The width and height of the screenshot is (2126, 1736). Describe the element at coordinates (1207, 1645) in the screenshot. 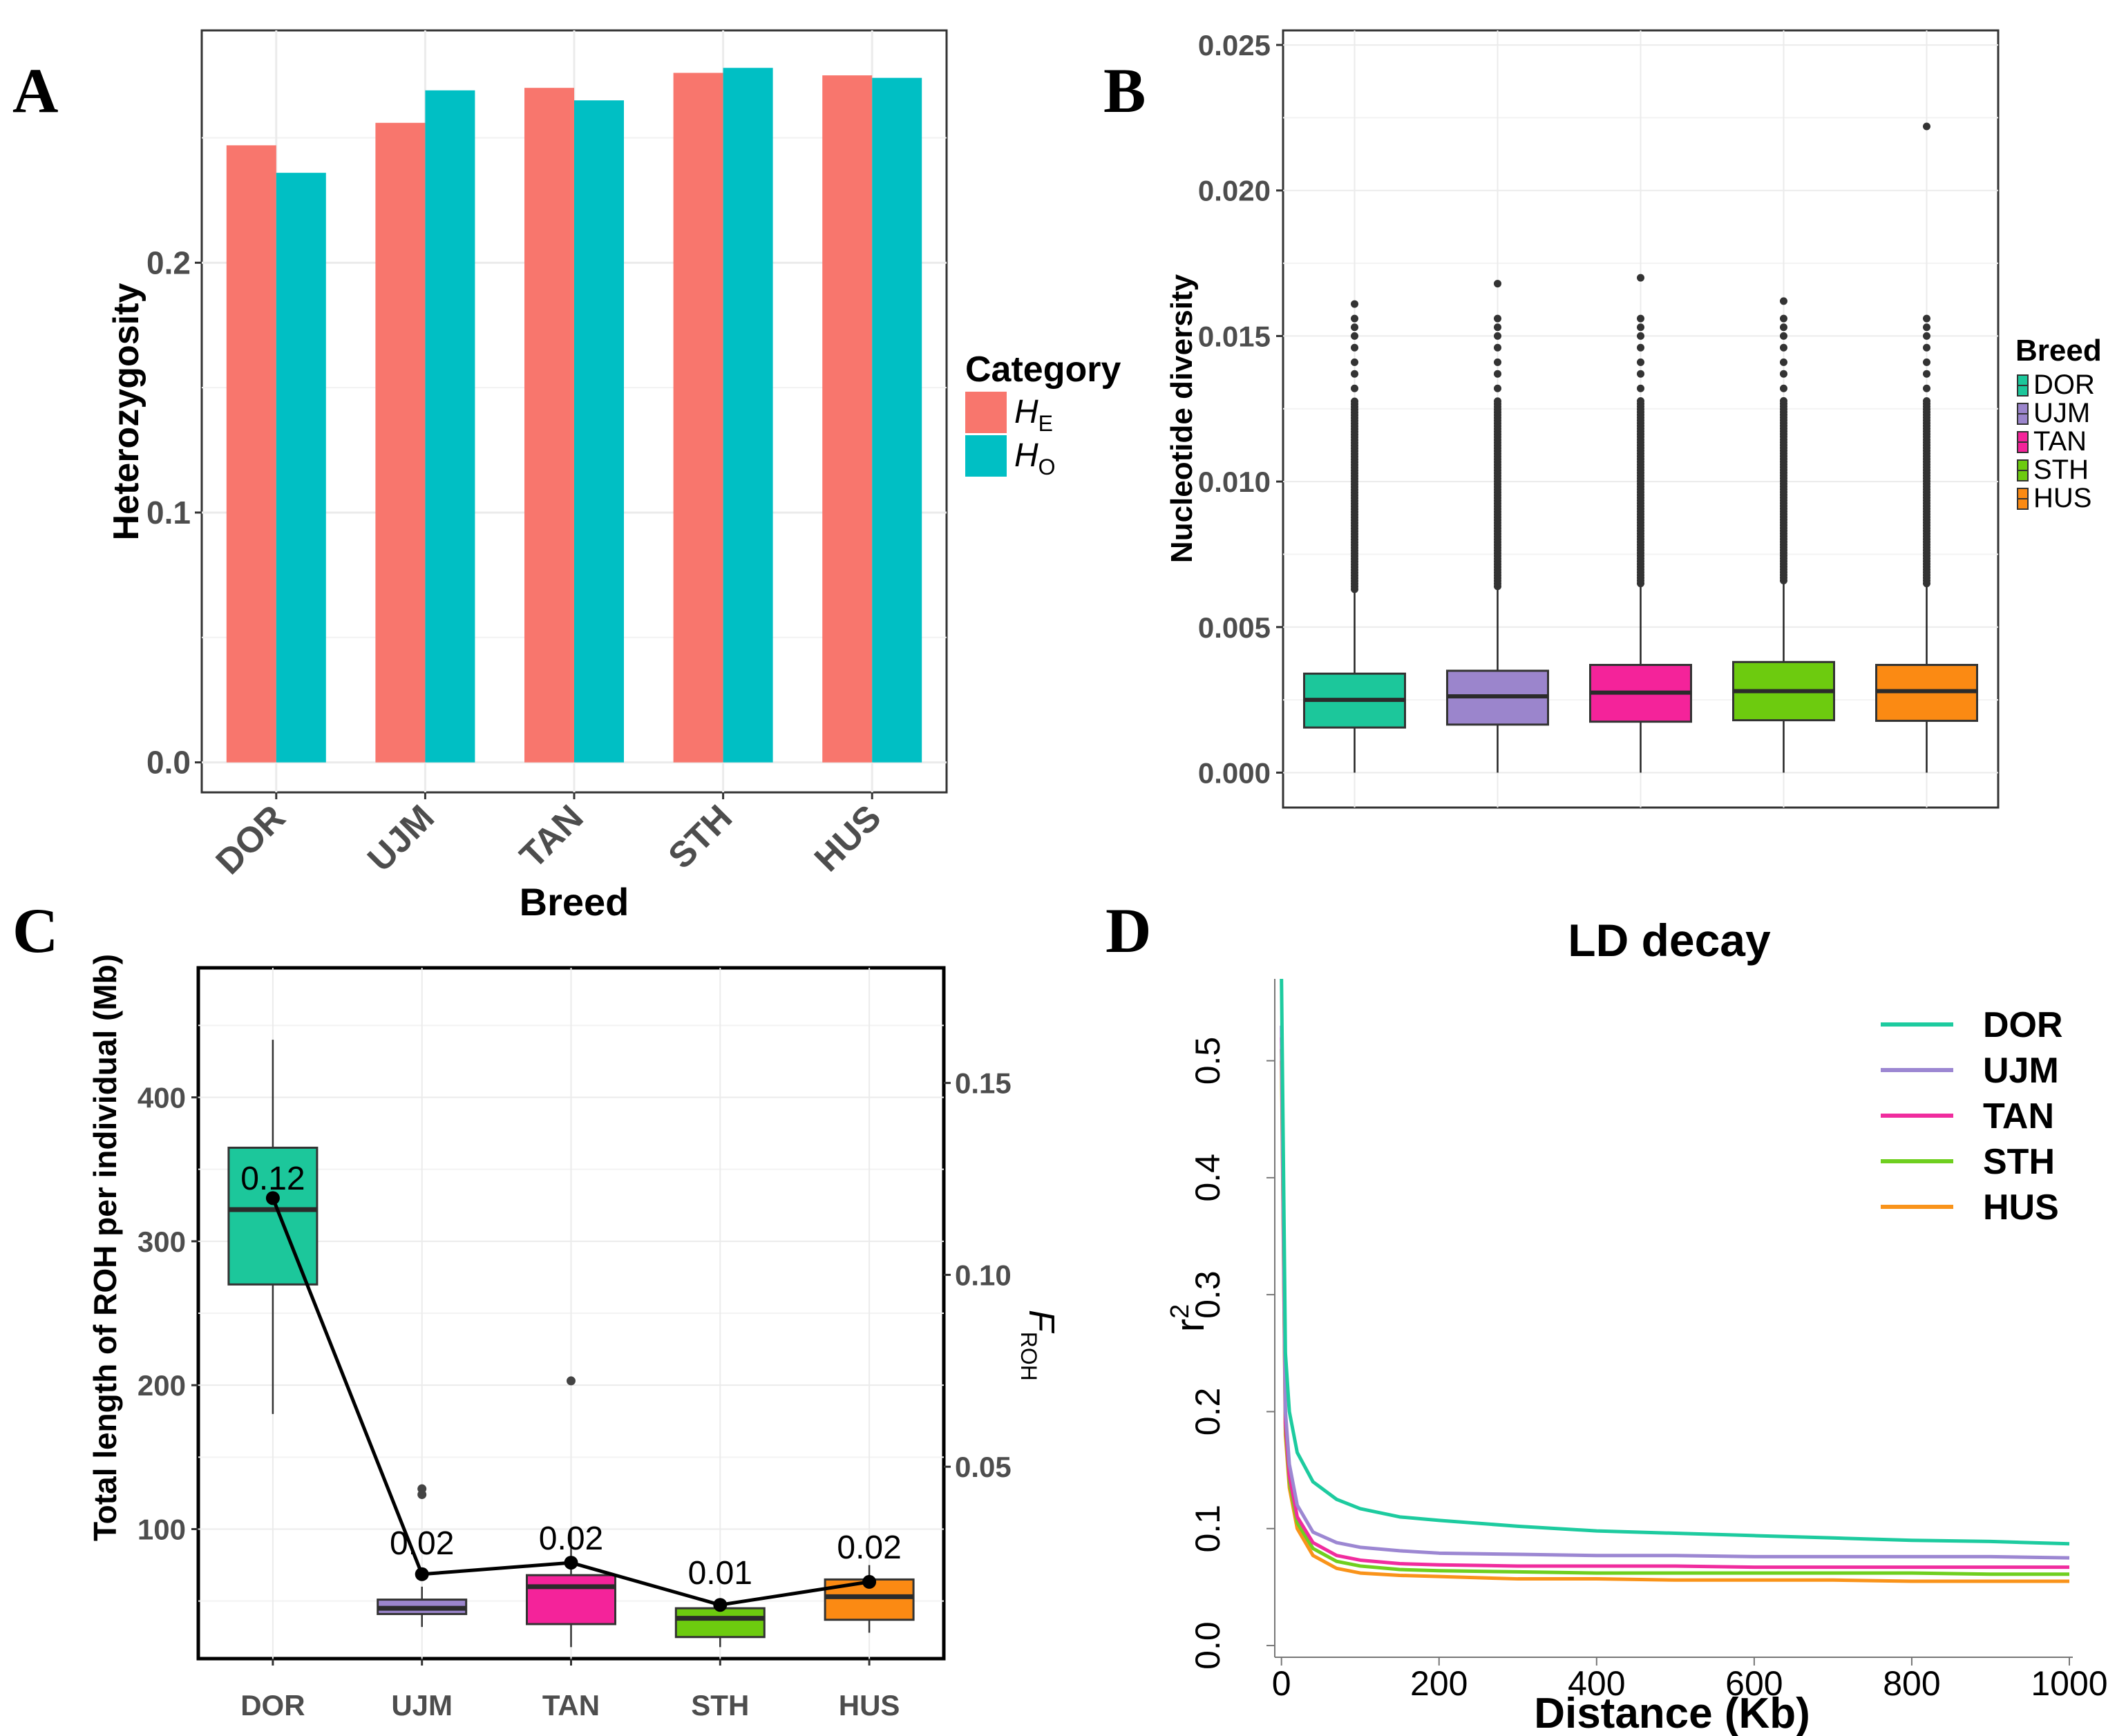

I see `y-tick-label: 0.0` at that location.